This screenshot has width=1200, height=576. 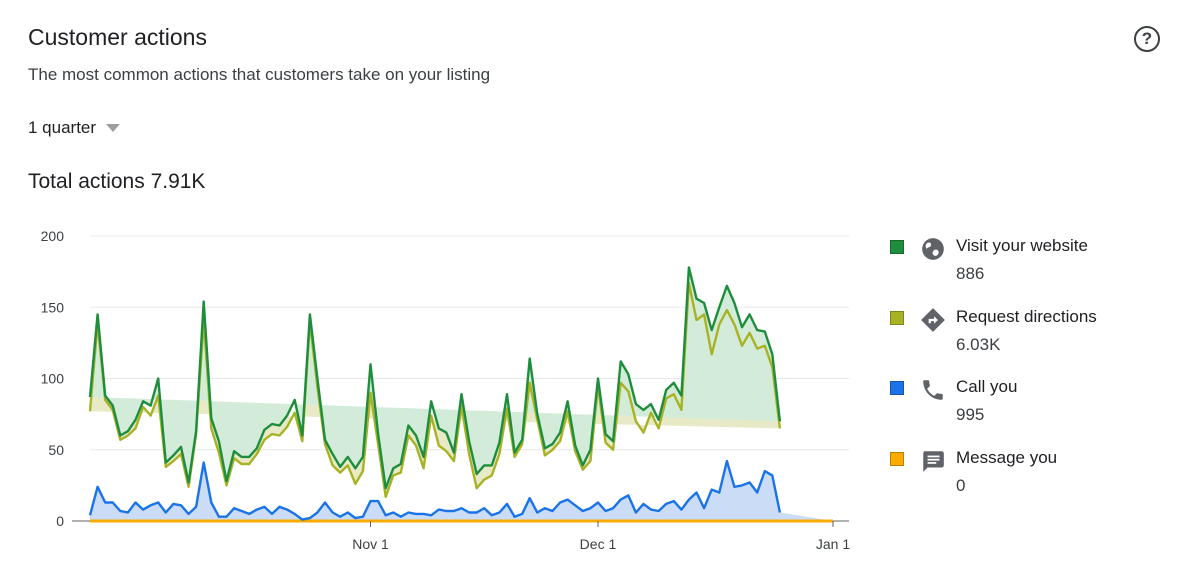 What do you see at coordinates (53, 236) in the screenshot?
I see `y-tick-label: 200` at bounding box center [53, 236].